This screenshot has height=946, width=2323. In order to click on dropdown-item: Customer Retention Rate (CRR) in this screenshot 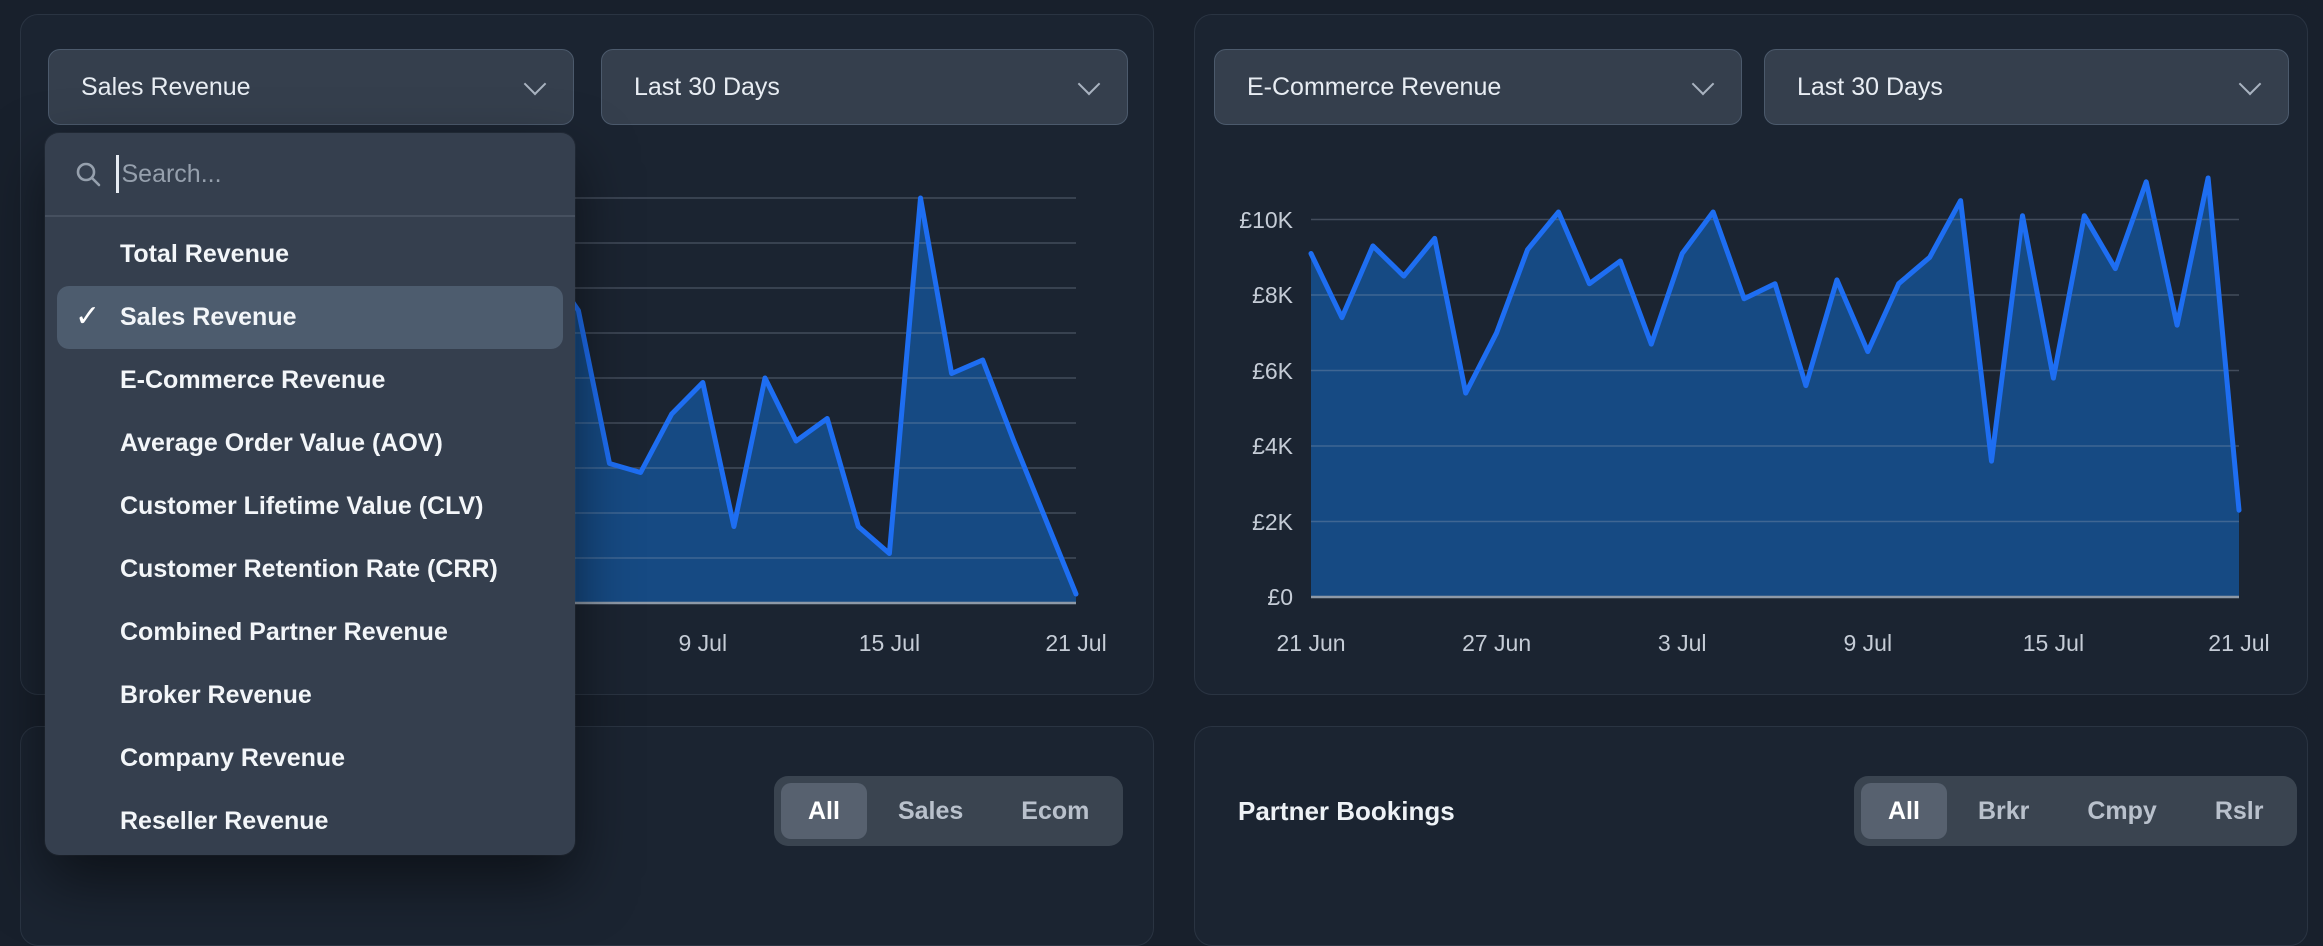, I will do `click(310, 569)`.